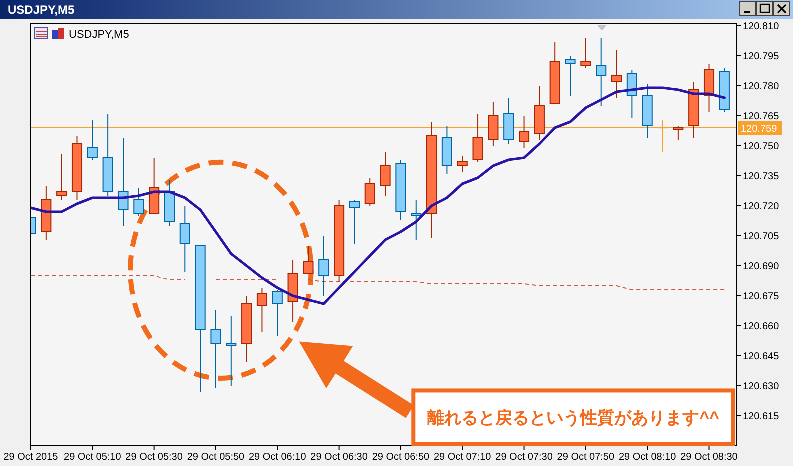  I want to click on y-tick-label: 120.645, so click(761, 357).